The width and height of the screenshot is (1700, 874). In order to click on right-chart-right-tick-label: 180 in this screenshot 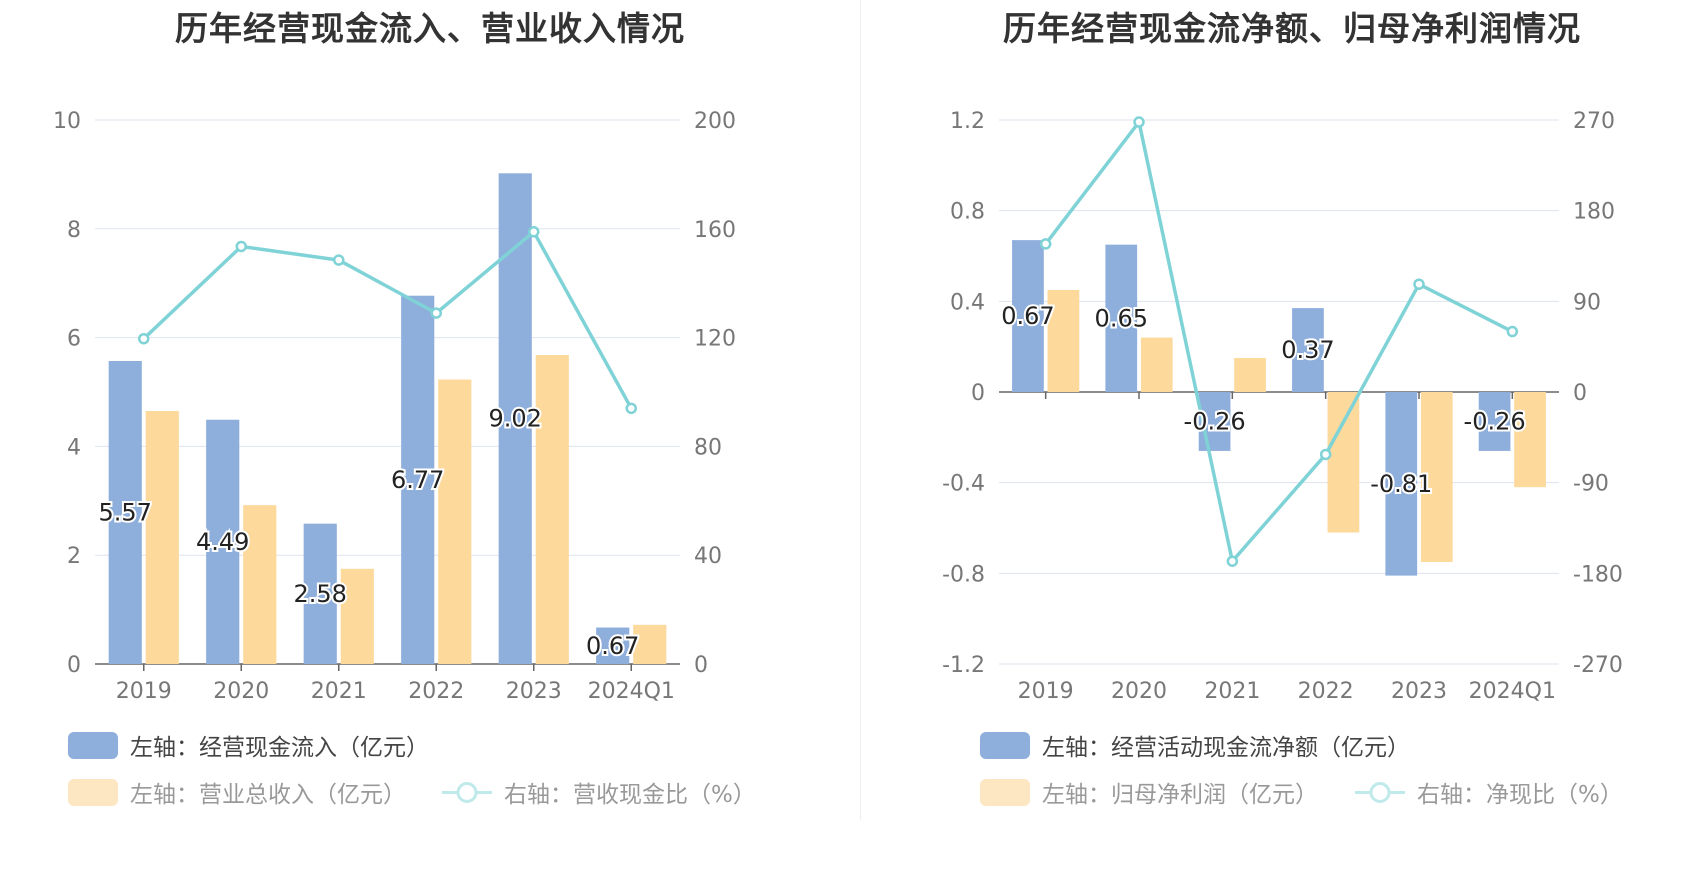, I will do `click(1594, 212)`.